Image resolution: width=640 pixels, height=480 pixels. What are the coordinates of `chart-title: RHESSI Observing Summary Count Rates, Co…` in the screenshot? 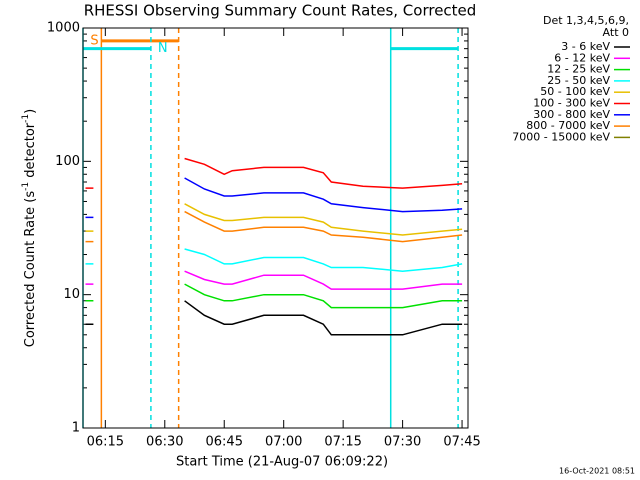 It's located at (280, 11).